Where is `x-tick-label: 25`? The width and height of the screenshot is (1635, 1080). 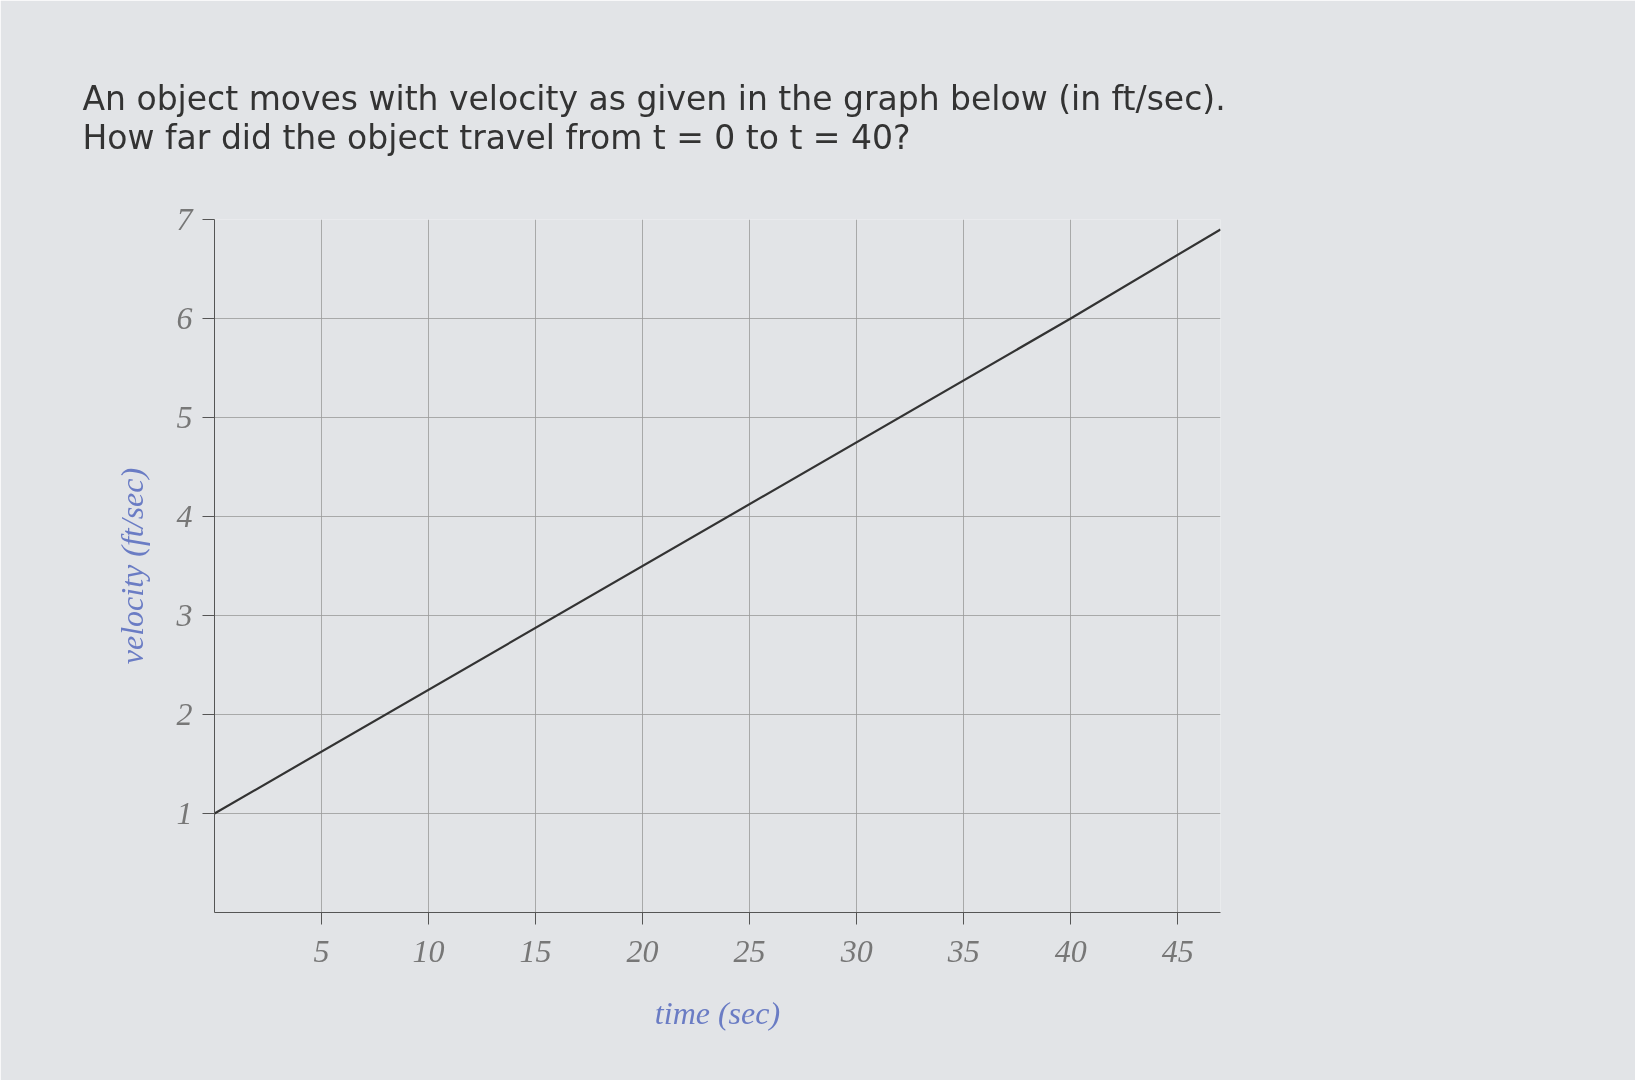 x-tick-label: 25 is located at coordinates (749, 950).